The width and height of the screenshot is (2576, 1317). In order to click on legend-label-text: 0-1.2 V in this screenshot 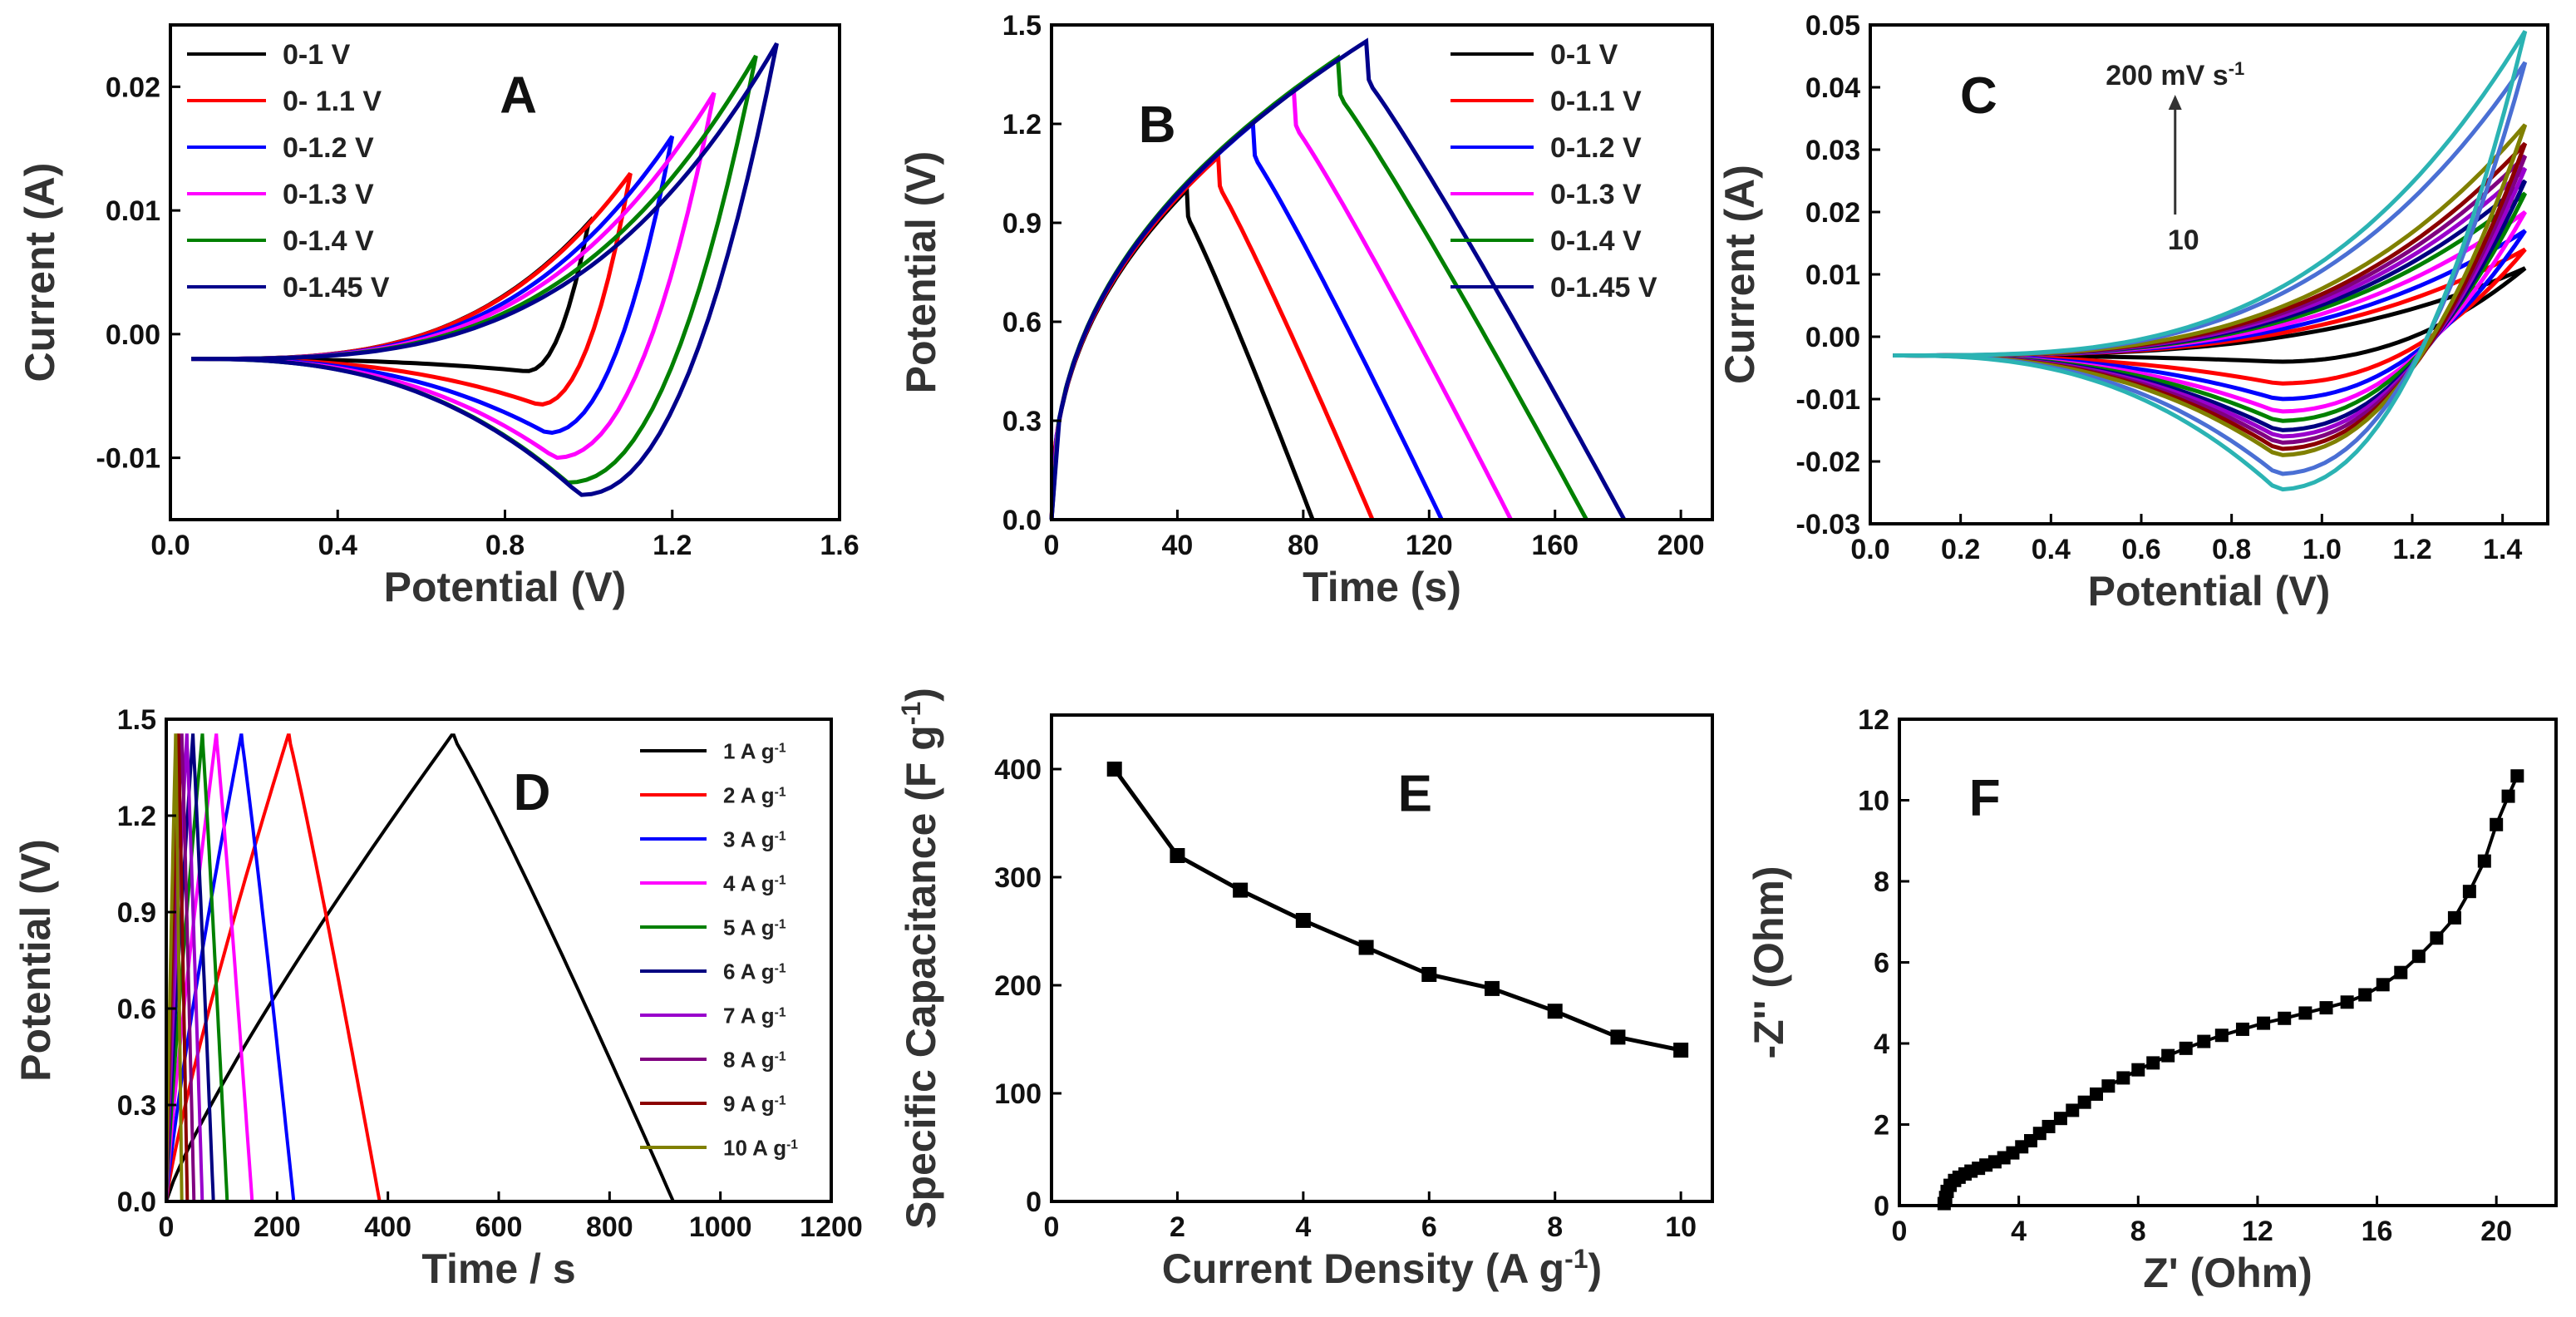, I will do `click(328, 148)`.